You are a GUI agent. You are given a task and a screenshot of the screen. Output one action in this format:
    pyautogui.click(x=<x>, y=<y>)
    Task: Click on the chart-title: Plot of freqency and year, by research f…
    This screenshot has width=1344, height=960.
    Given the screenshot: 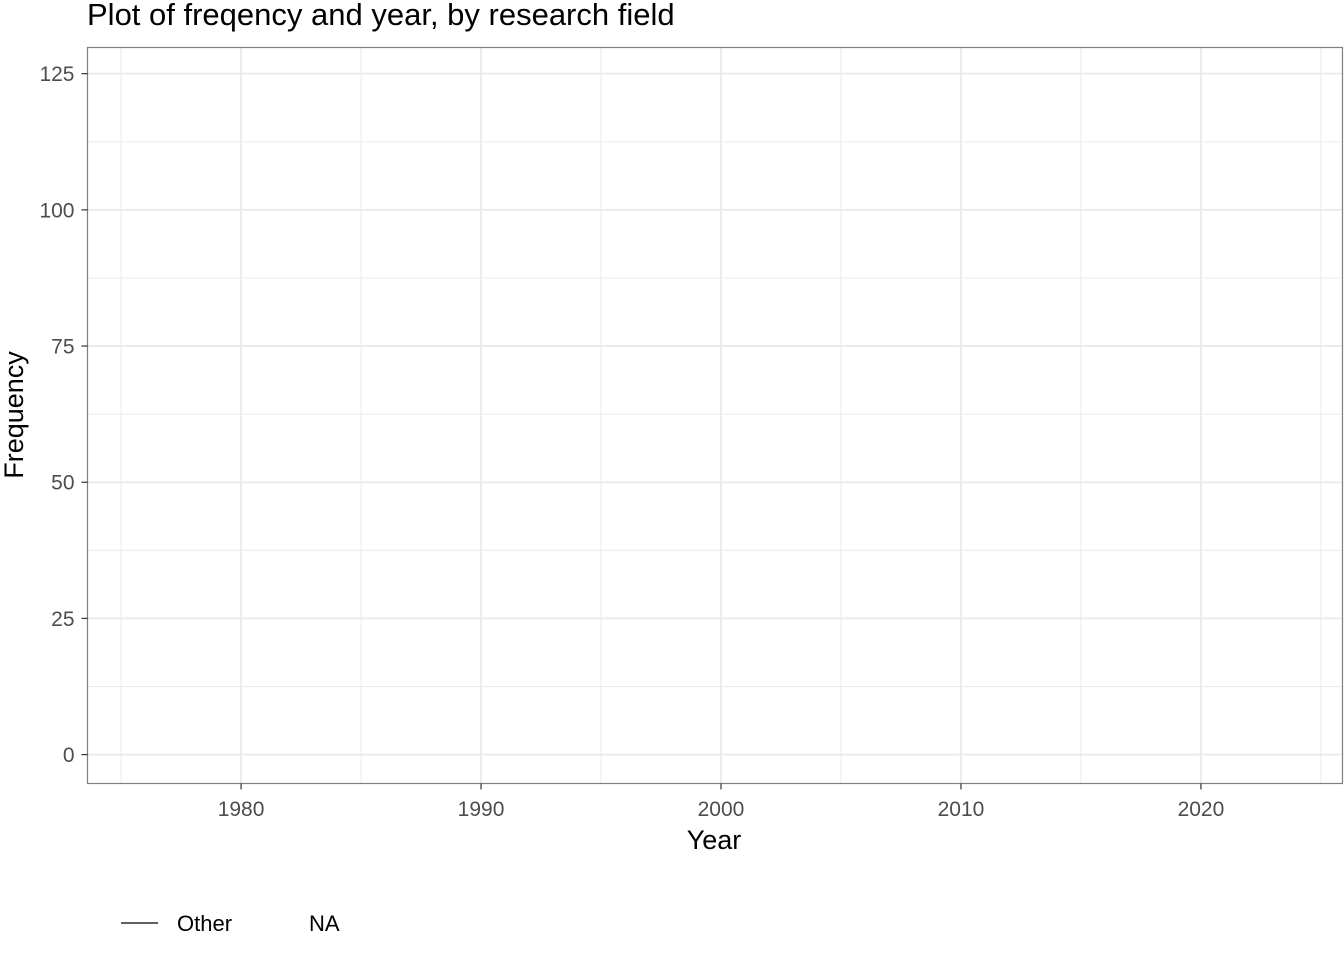 What is the action you would take?
    pyautogui.click(x=381, y=16)
    